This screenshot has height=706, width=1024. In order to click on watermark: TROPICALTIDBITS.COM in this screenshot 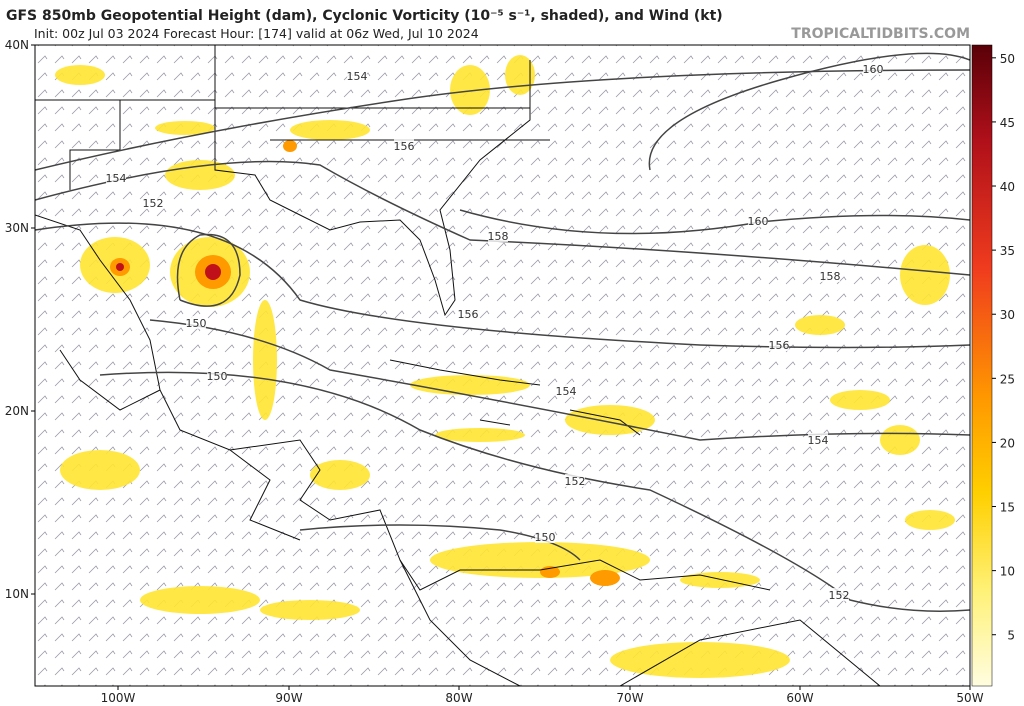, I will do `click(880, 34)`.